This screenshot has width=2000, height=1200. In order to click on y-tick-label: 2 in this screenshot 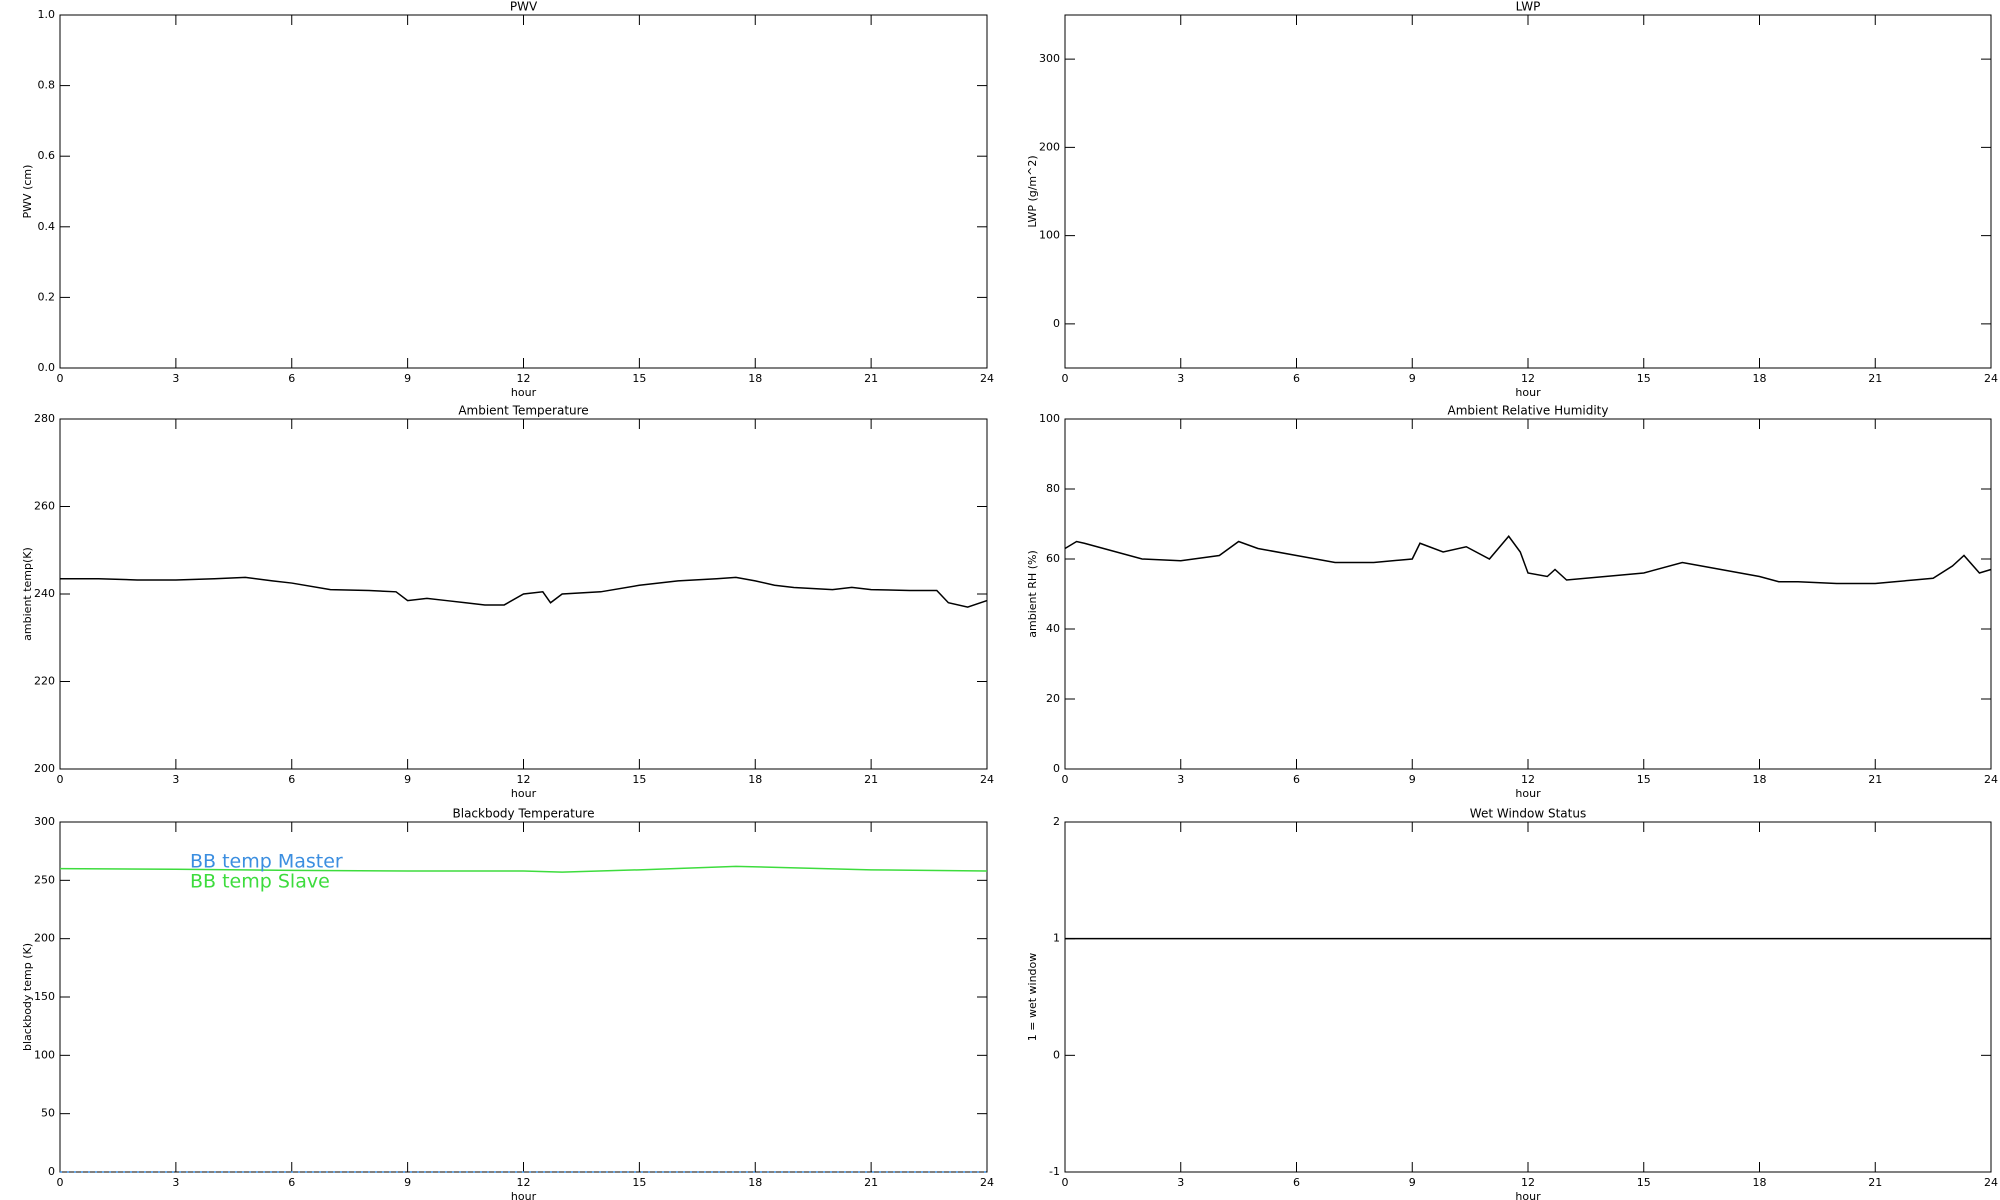, I will do `click(1056, 821)`.